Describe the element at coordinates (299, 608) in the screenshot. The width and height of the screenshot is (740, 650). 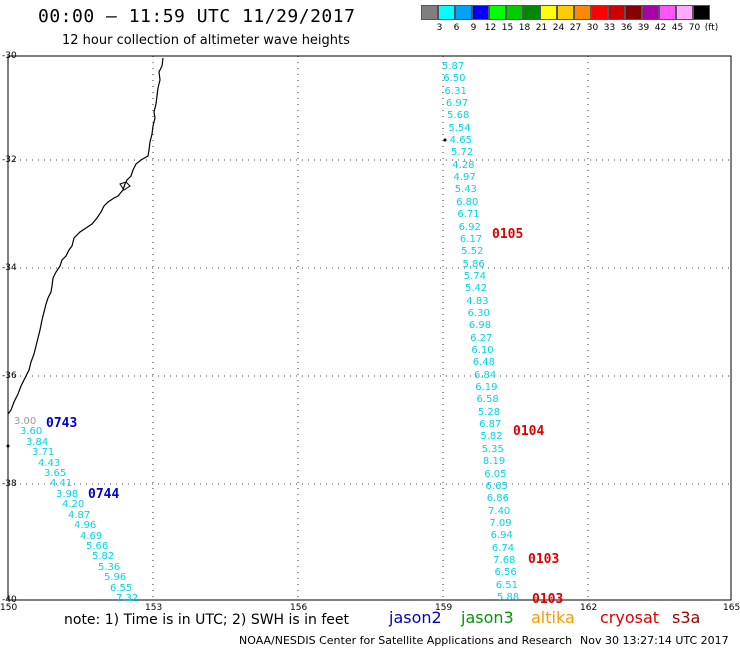
I see `lon-tick-label: 156` at that location.